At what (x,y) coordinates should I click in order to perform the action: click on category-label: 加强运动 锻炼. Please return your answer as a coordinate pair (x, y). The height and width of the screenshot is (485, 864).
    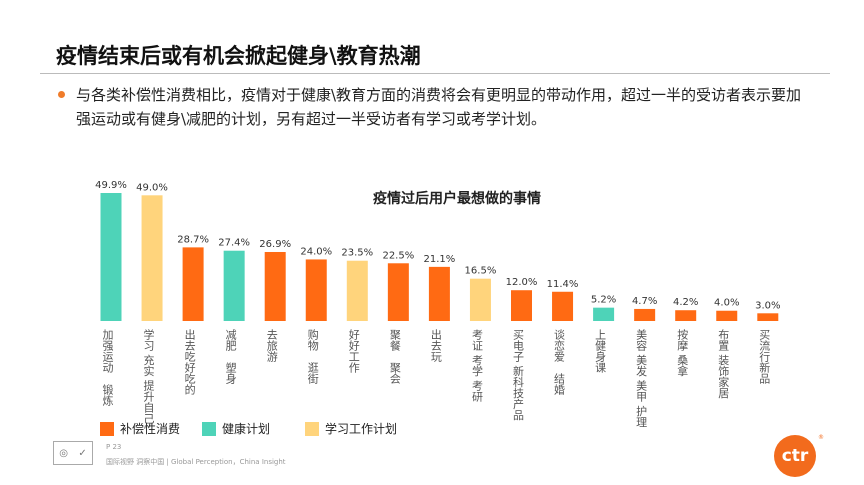
    Looking at the image, I should click on (107, 367).